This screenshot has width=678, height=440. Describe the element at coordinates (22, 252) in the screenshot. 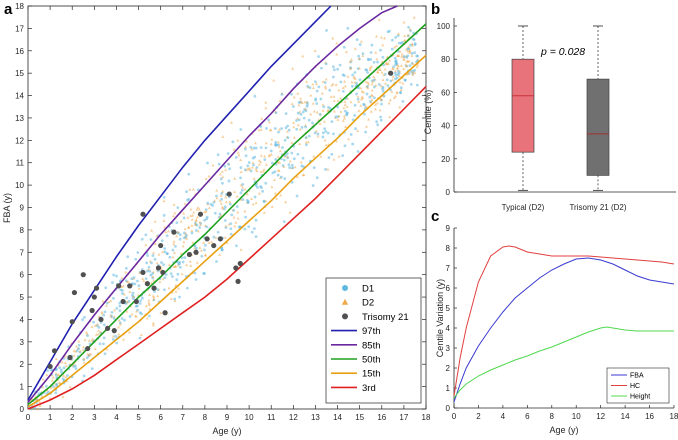

I see `y-tick-label: 7` at that location.